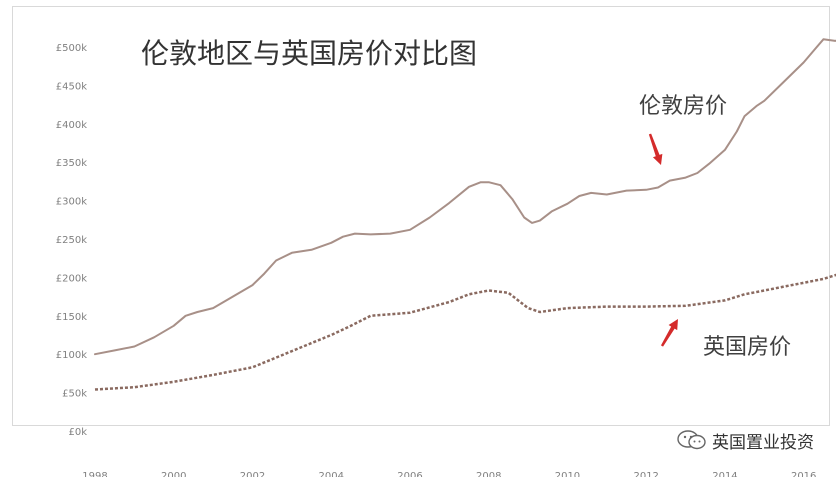  What do you see at coordinates (747, 347) in the screenshot?
I see `uk-series-label: 英国房价` at bounding box center [747, 347].